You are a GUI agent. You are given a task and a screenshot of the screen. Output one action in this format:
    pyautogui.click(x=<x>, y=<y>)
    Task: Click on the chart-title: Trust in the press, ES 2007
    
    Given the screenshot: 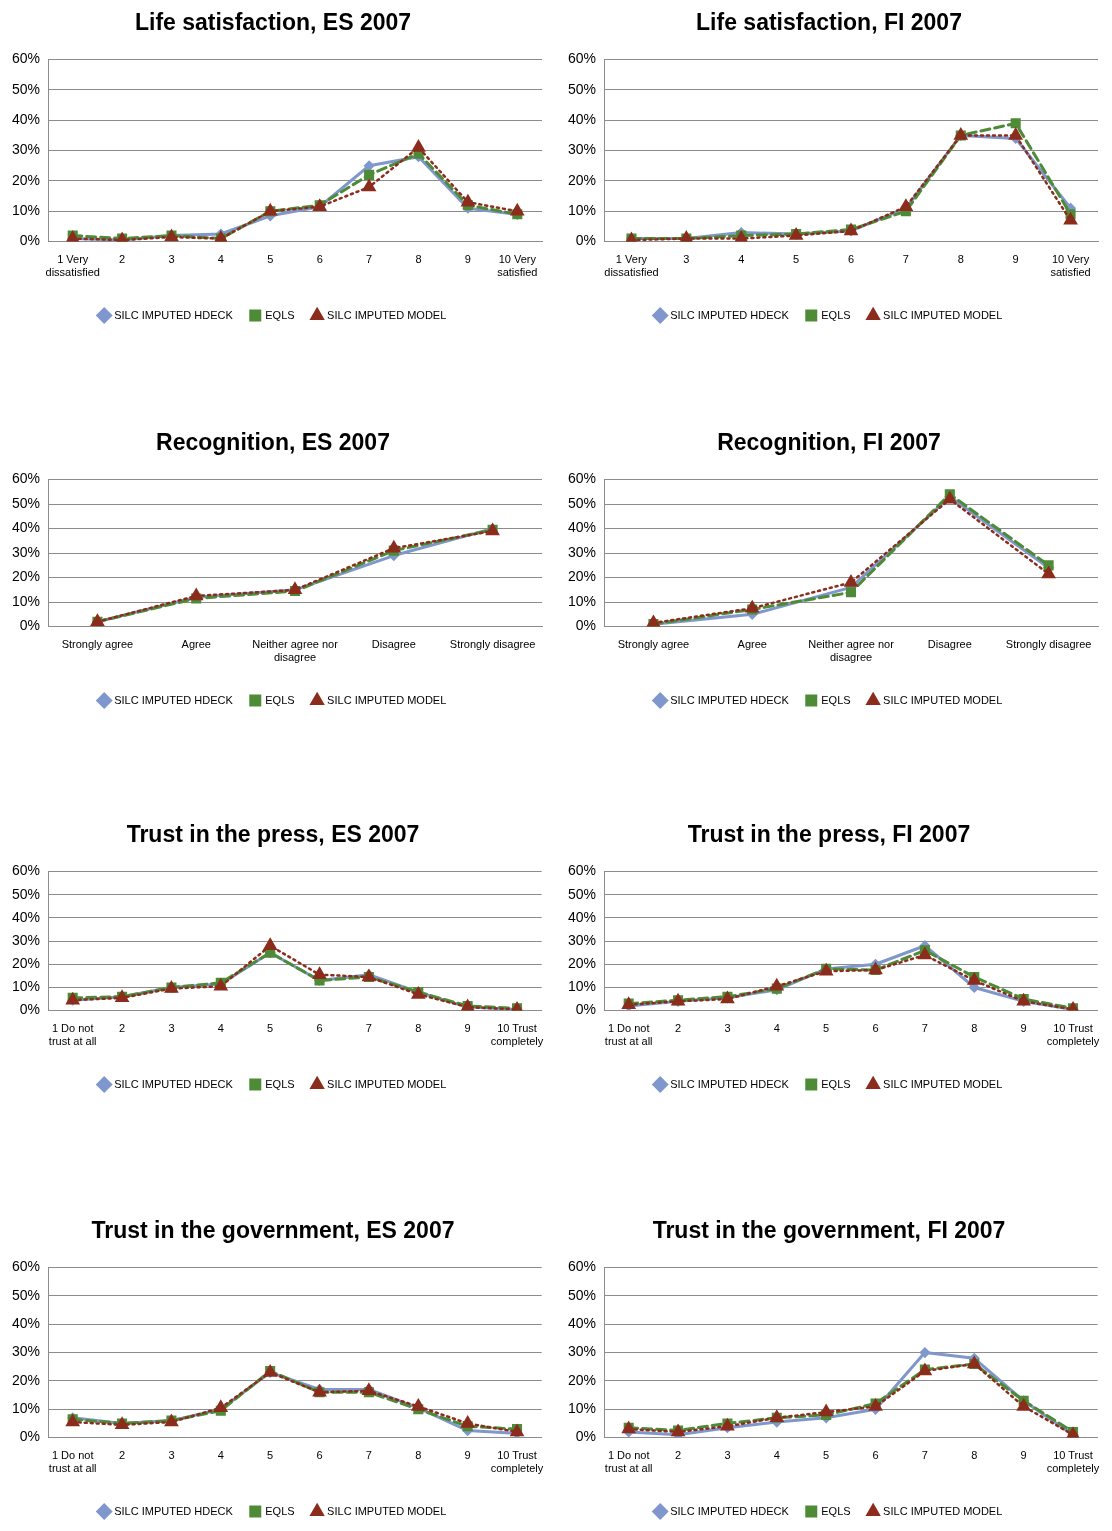 What is the action you would take?
    pyautogui.click(x=273, y=834)
    